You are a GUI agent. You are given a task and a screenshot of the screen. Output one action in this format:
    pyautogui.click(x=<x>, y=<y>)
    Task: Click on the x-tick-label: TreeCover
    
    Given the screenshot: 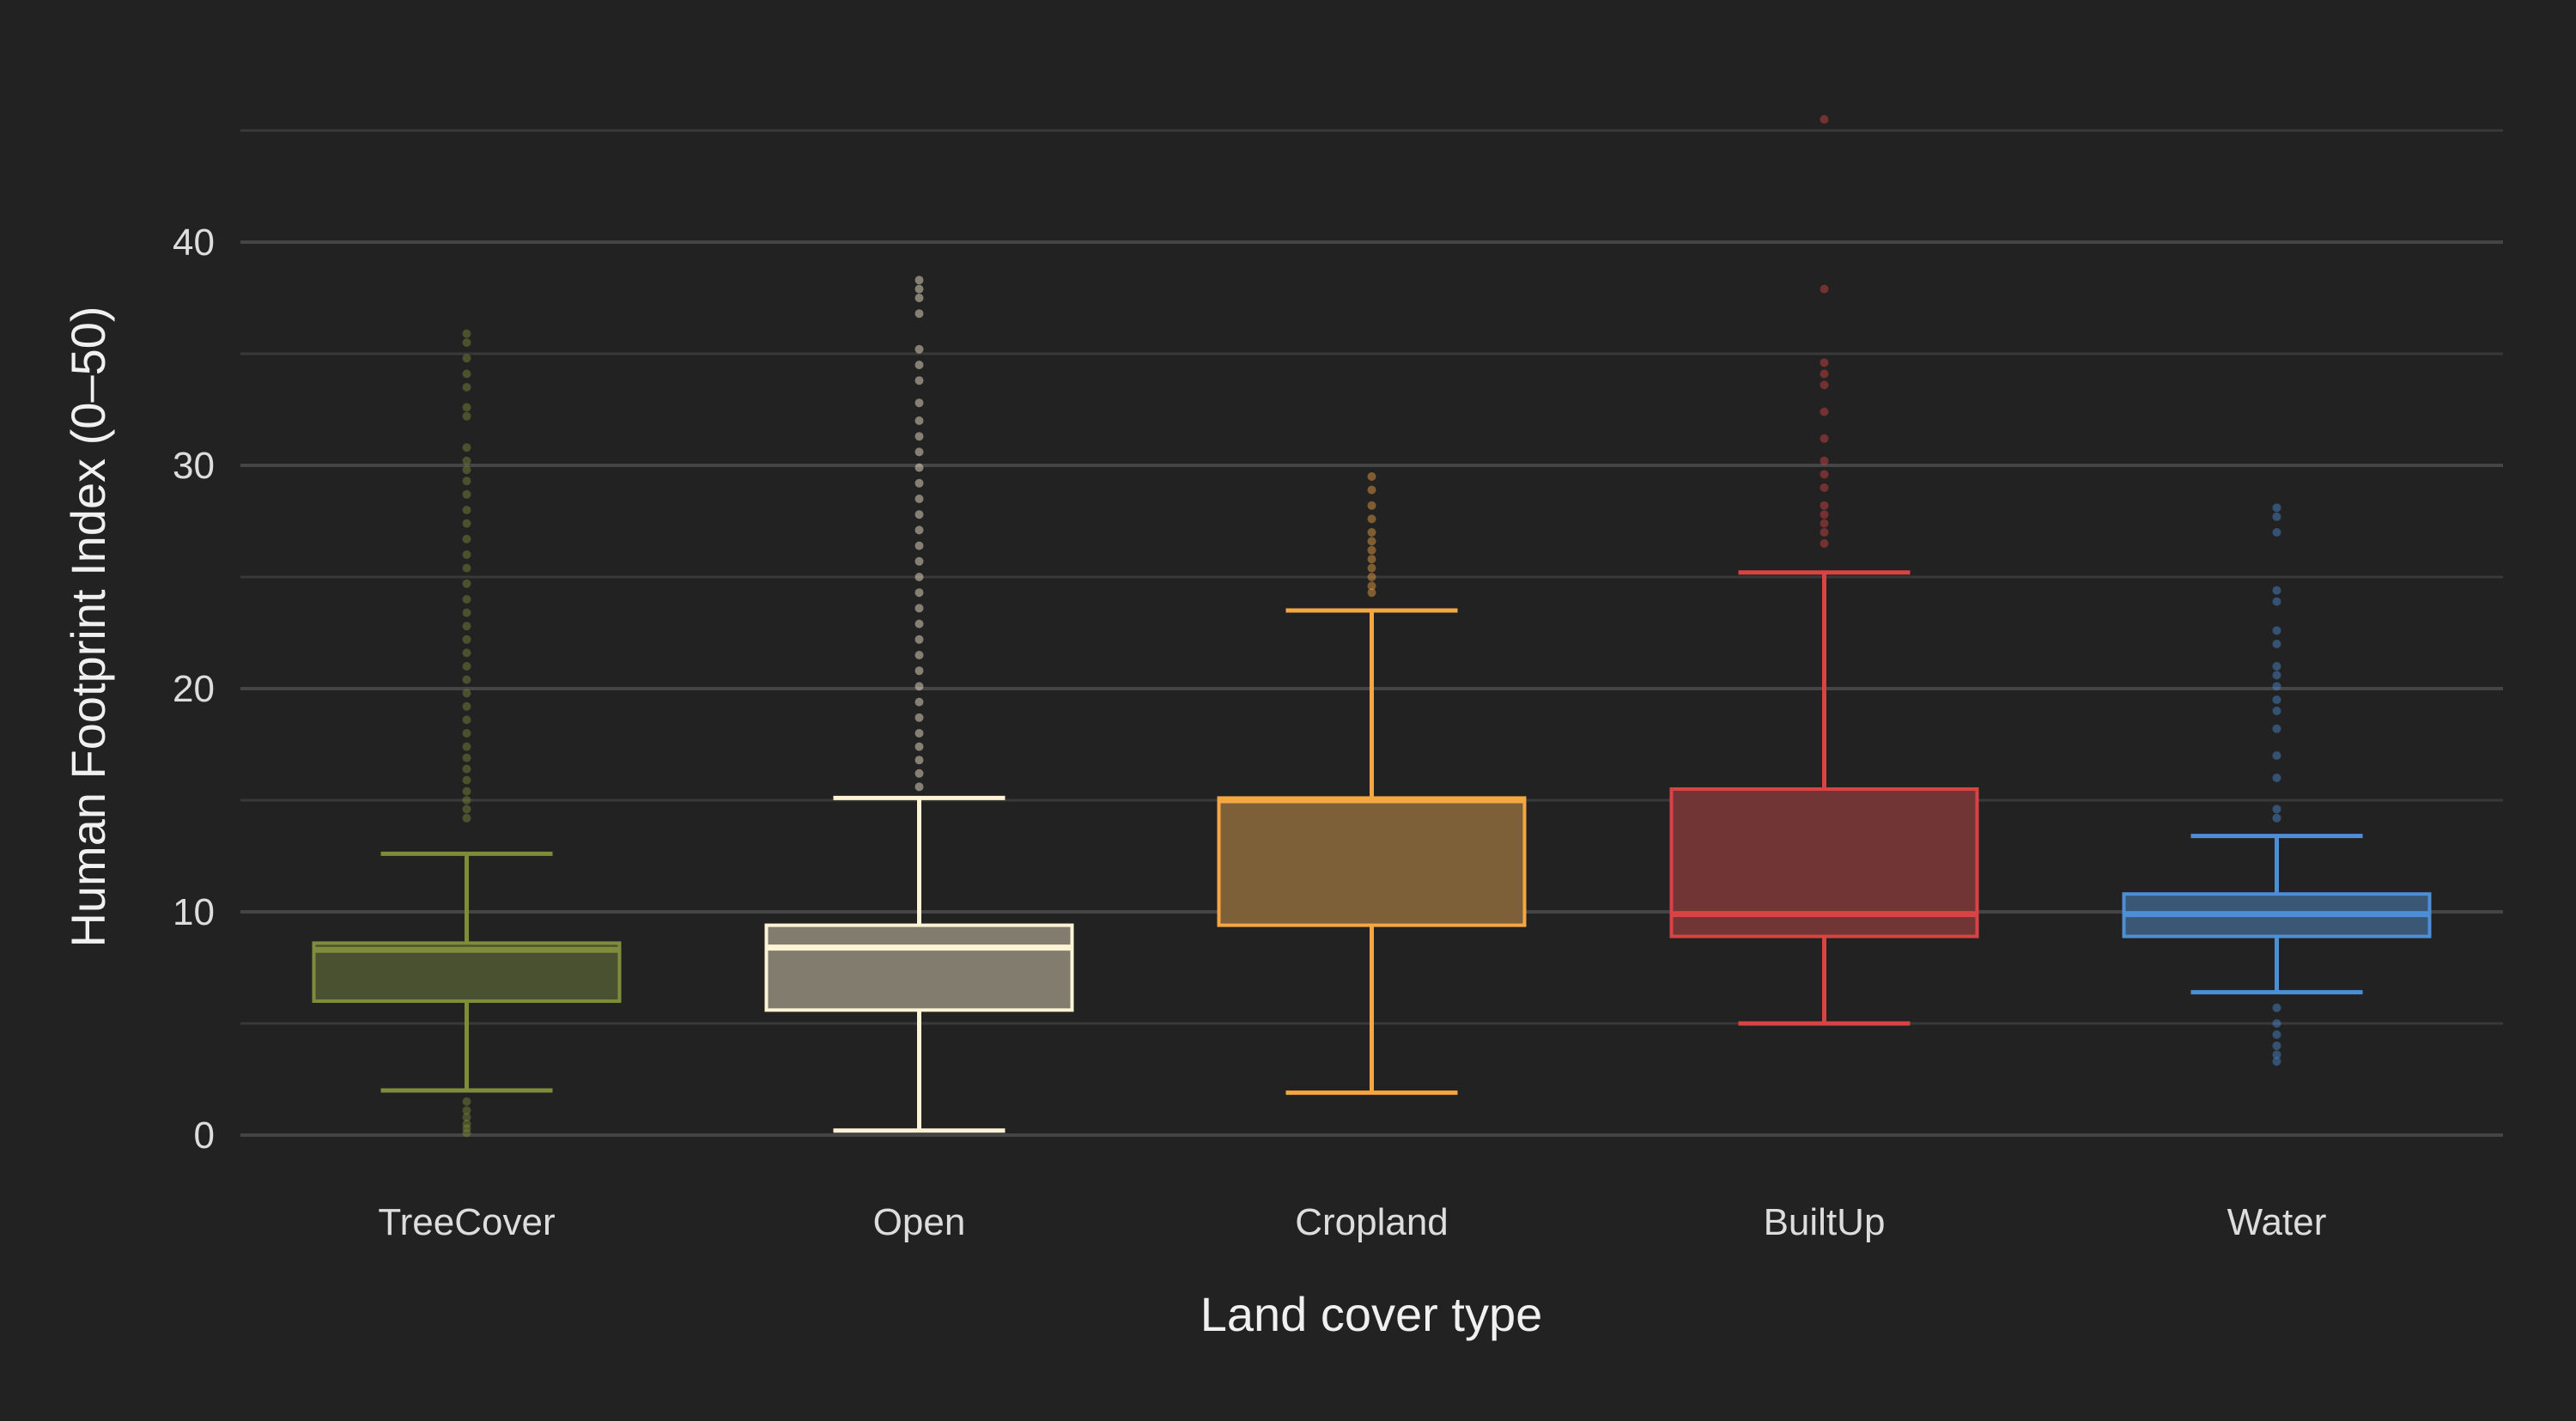 What is the action you would take?
    pyautogui.click(x=466, y=1222)
    